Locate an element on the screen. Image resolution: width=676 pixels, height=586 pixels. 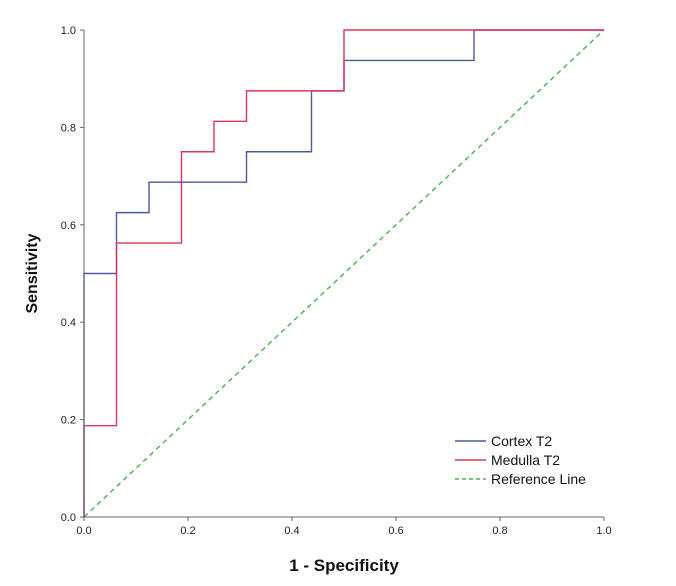
legend-label: Cortex T2 is located at coordinates (521, 441).